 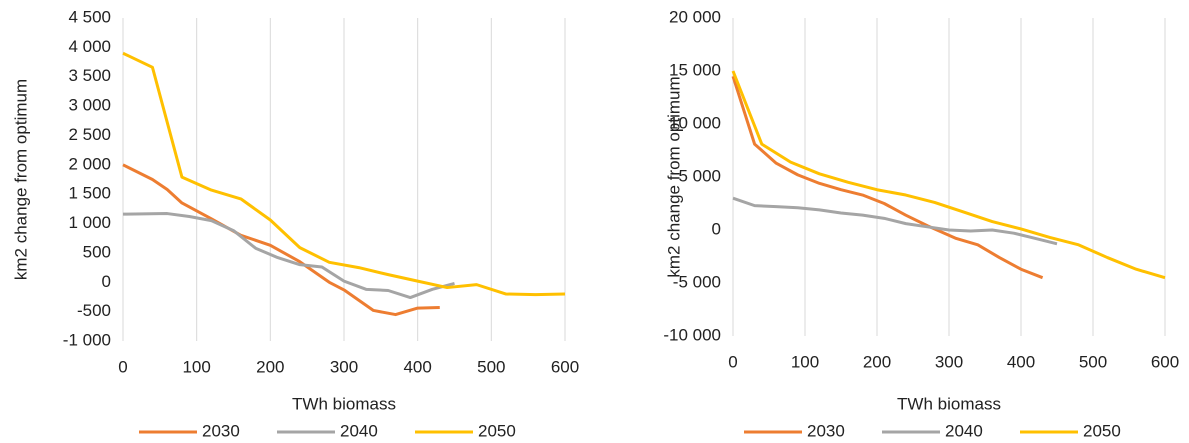 I want to click on y-tick-label: -500, so click(x=94, y=310).